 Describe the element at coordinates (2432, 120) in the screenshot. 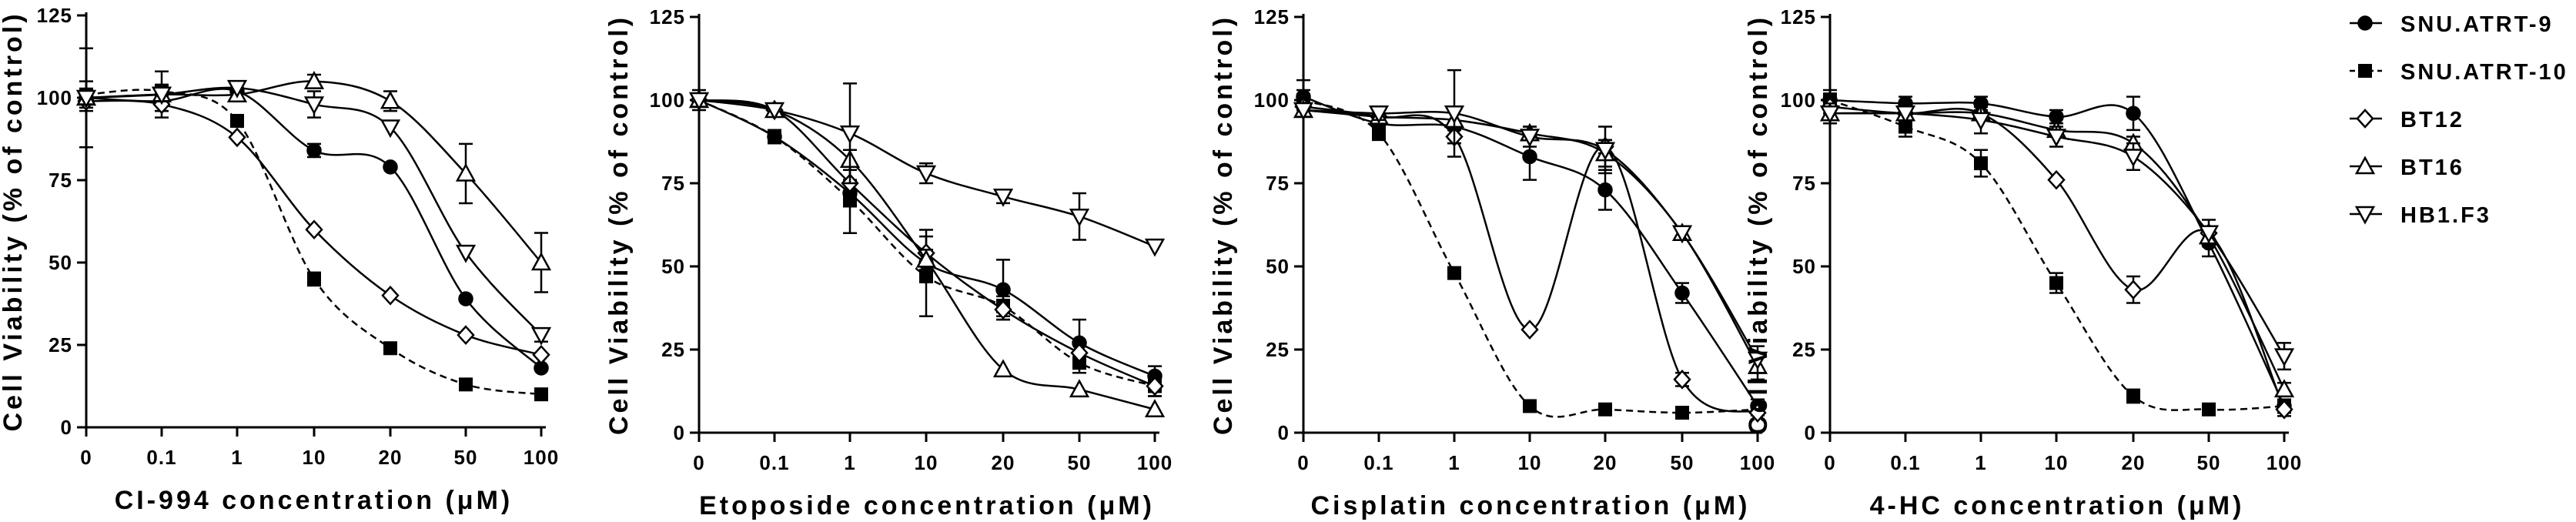

I see `legend-label: BT12` at that location.